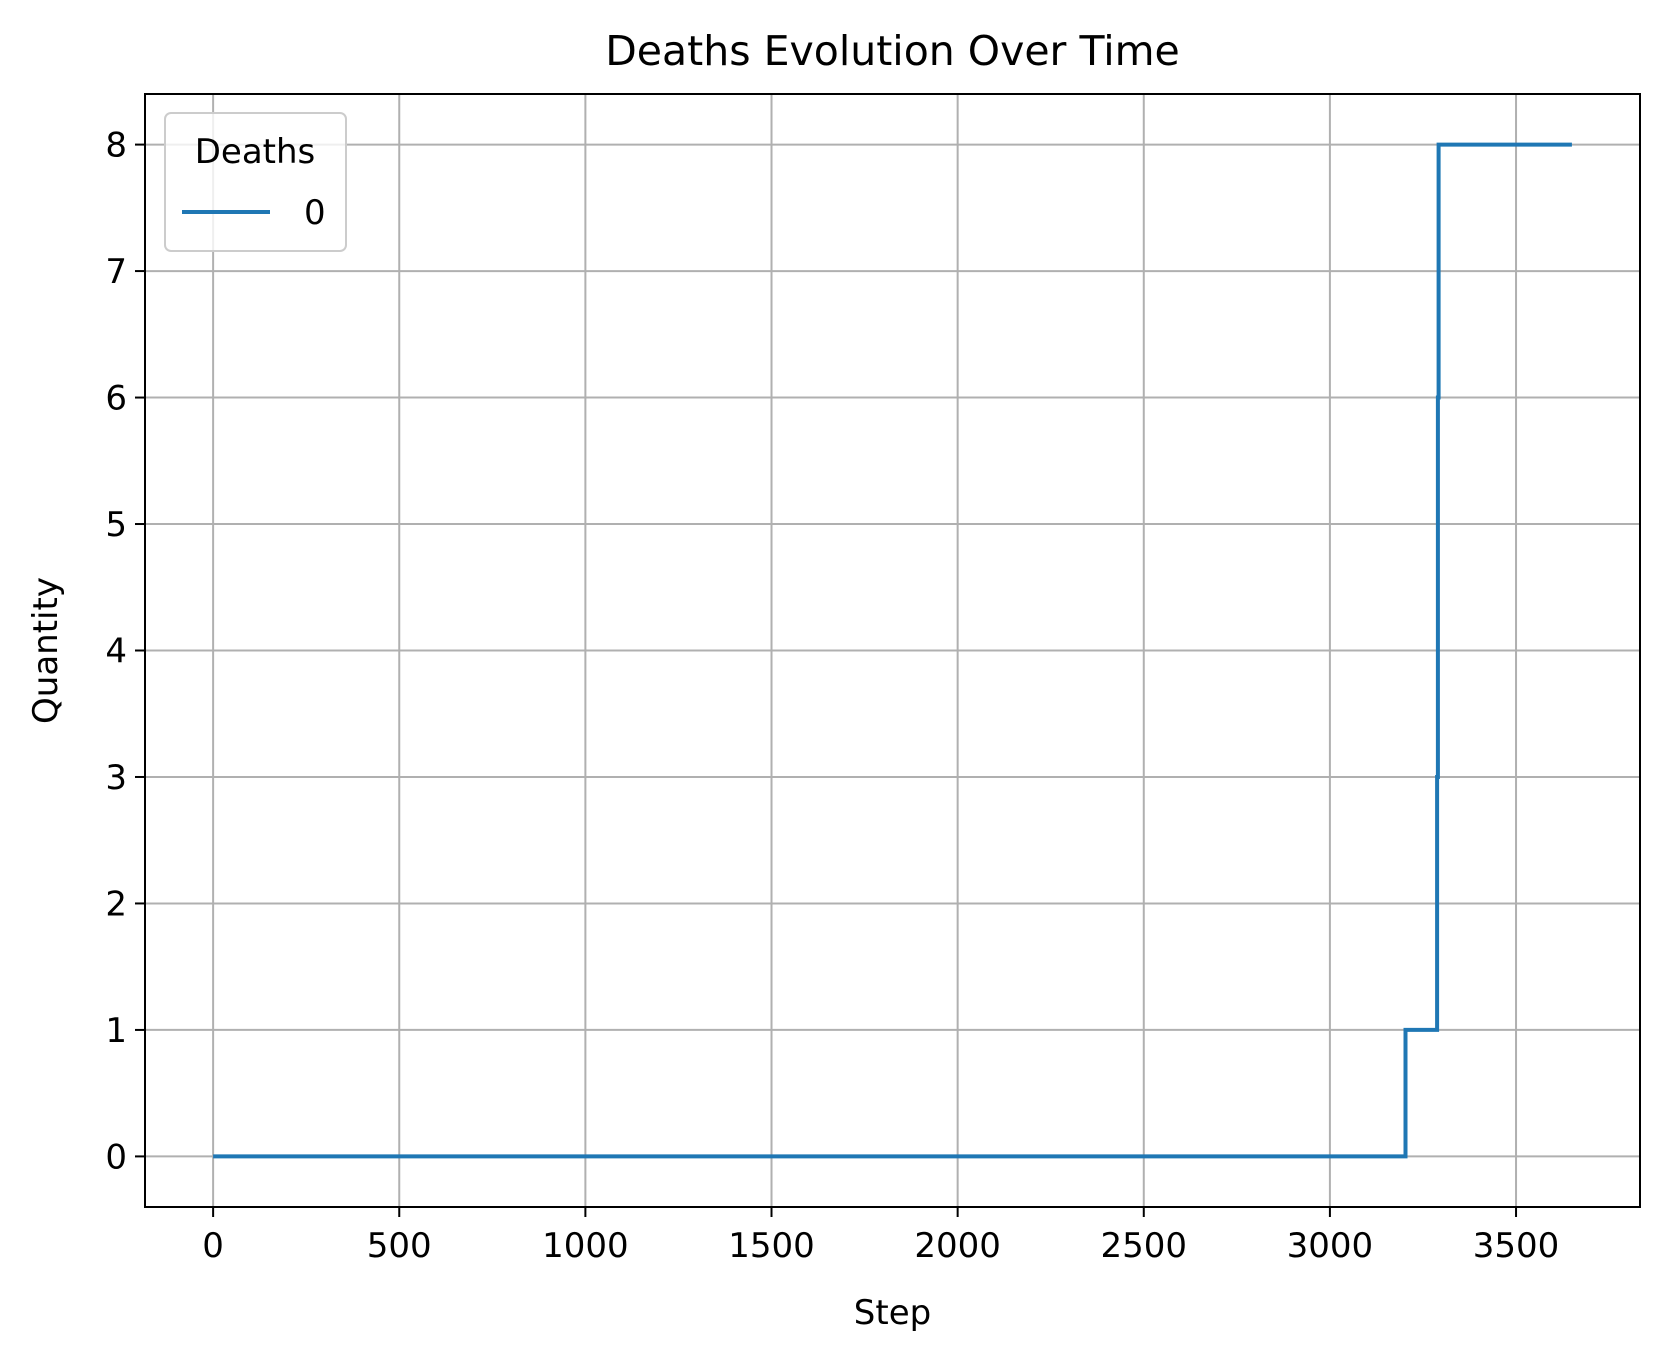  What do you see at coordinates (116, 1031) in the screenshot?
I see `y-tick-label: 1` at bounding box center [116, 1031].